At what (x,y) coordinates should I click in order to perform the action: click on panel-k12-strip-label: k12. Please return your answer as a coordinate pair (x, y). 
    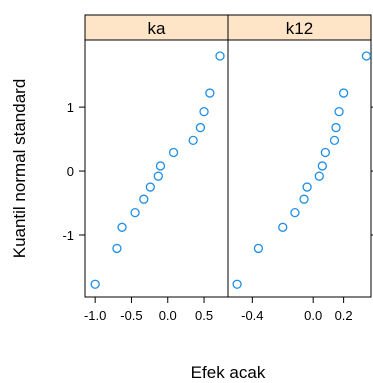
    Looking at the image, I should click on (299, 28).